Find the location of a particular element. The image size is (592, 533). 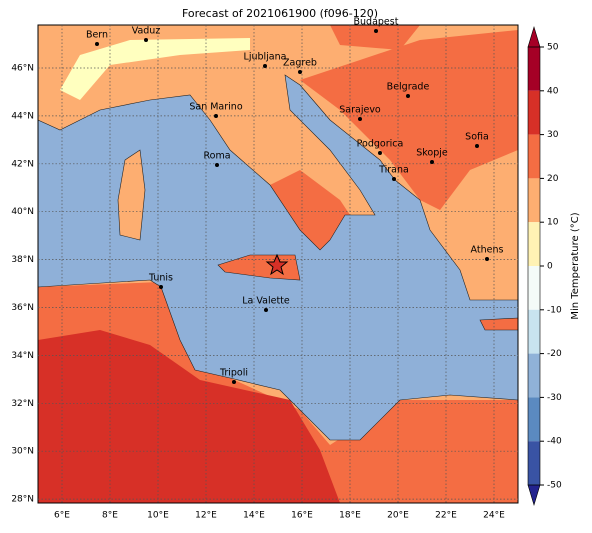

lat-tick-label: 32°N is located at coordinates (22, 404).